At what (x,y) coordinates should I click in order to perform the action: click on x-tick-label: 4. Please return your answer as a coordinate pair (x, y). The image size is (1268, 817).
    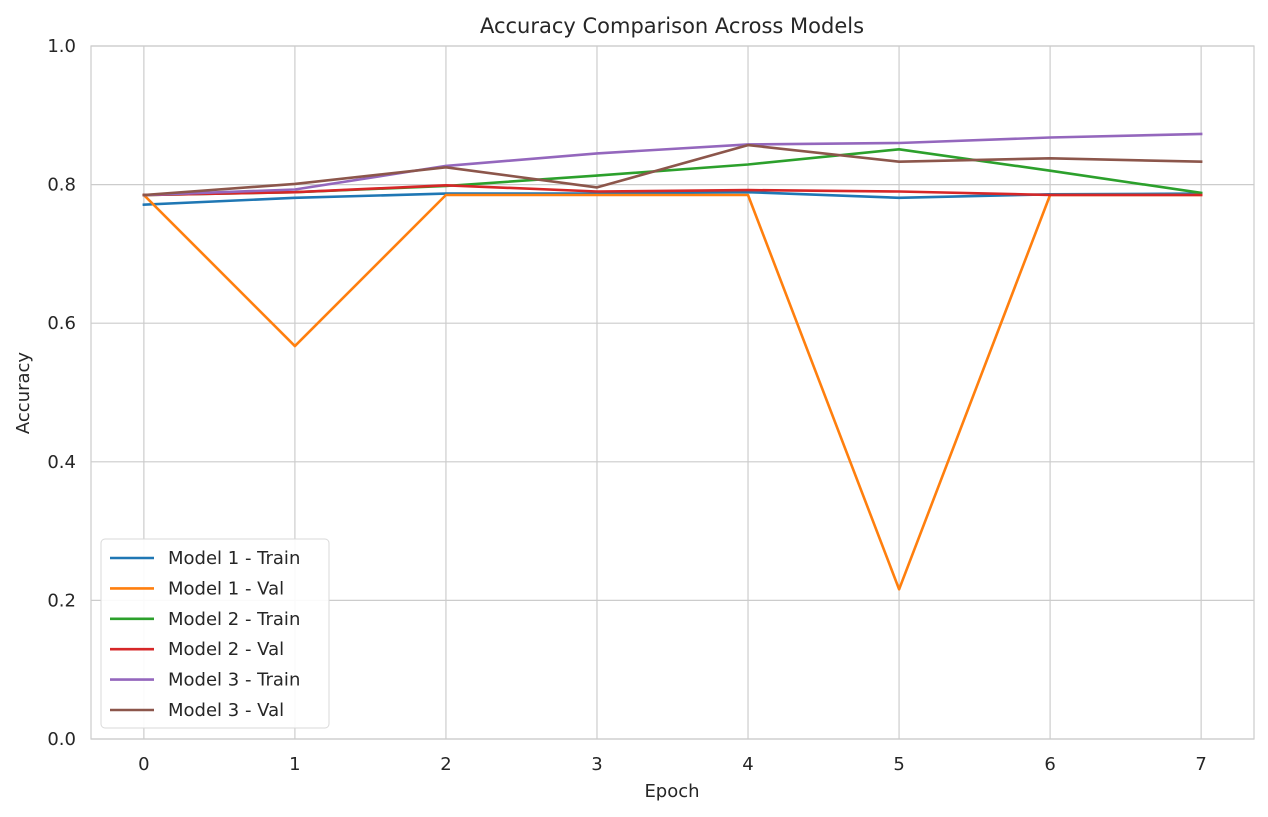
    Looking at the image, I should click on (747, 764).